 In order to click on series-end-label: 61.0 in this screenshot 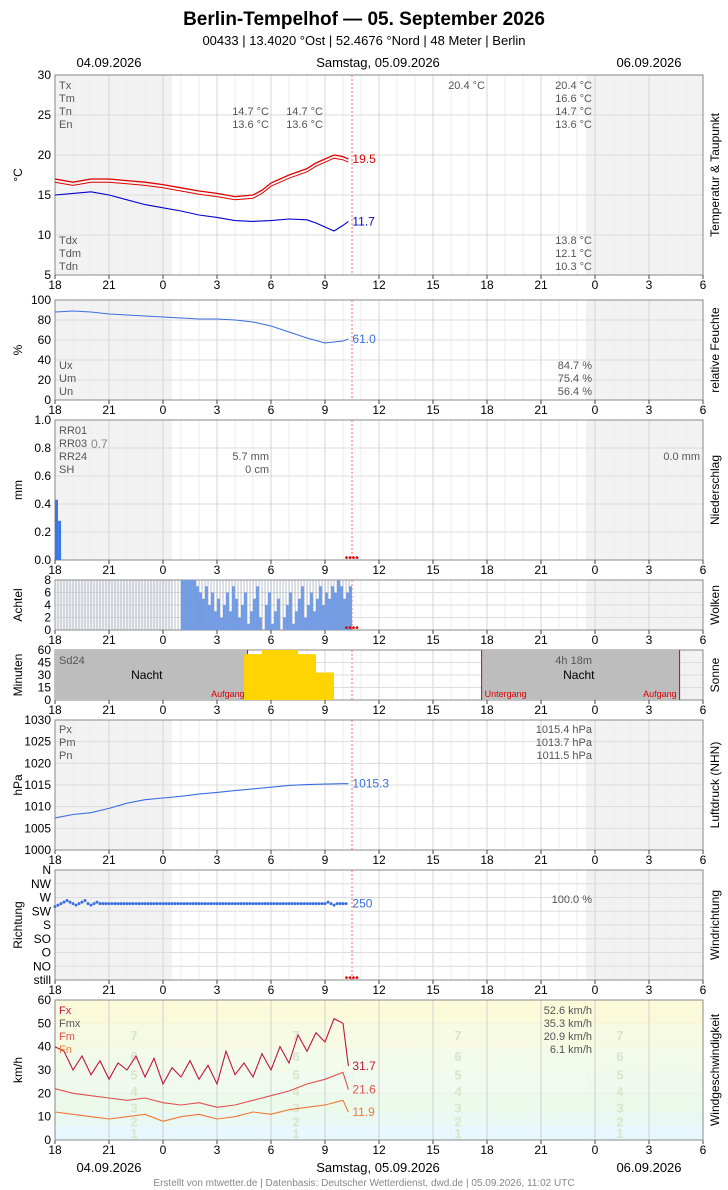, I will do `click(364, 339)`.